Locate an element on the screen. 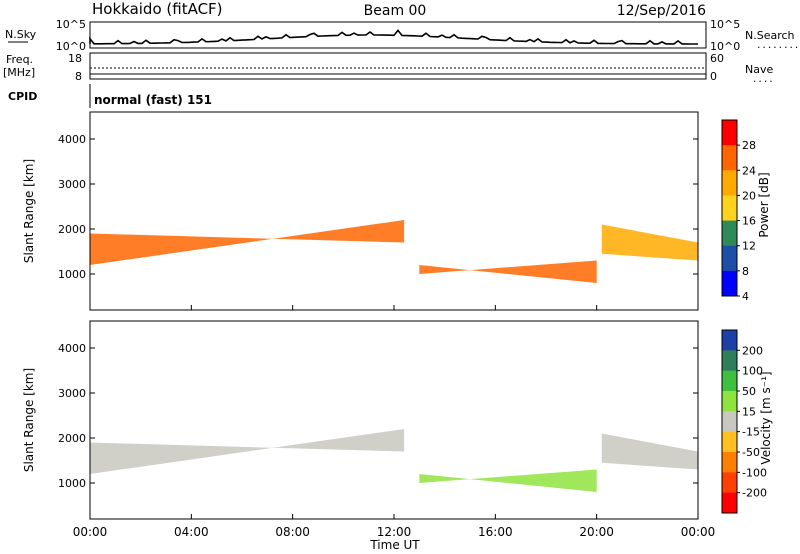 The width and height of the screenshot is (800, 554). velocity-colorbar-label: Velocity [m s⁻¹] is located at coordinates (766, 417).